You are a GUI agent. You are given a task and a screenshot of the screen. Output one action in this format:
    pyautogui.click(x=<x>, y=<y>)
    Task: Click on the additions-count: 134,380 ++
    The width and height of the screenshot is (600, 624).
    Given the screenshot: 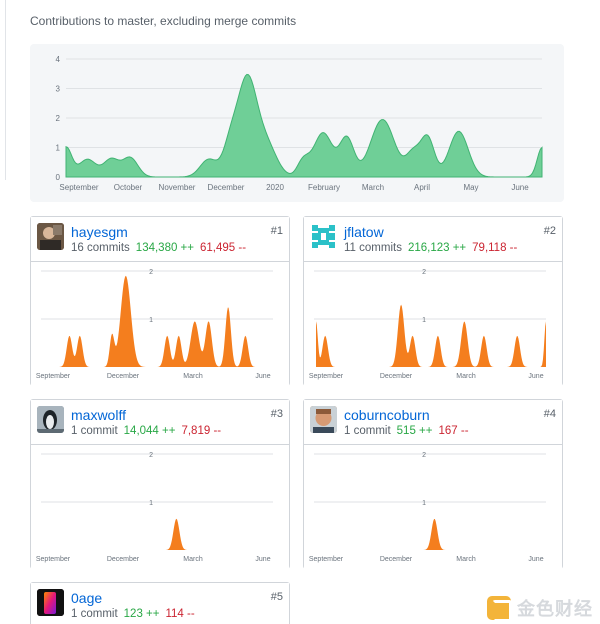 What is the action you would take?
    pyautogui.click(x=164, y=248)
    